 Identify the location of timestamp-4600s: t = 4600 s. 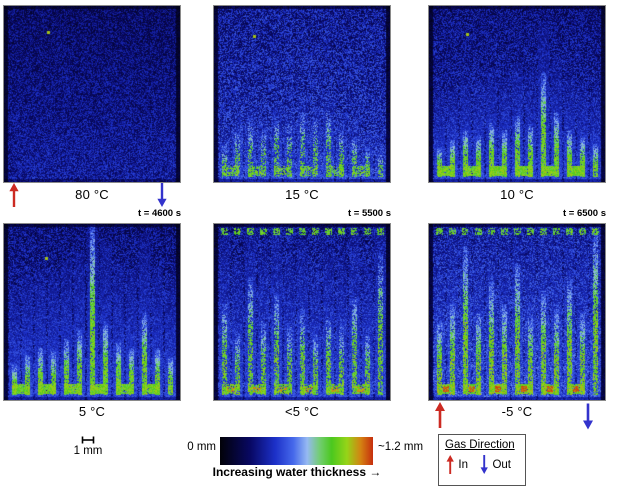
(159, 213).